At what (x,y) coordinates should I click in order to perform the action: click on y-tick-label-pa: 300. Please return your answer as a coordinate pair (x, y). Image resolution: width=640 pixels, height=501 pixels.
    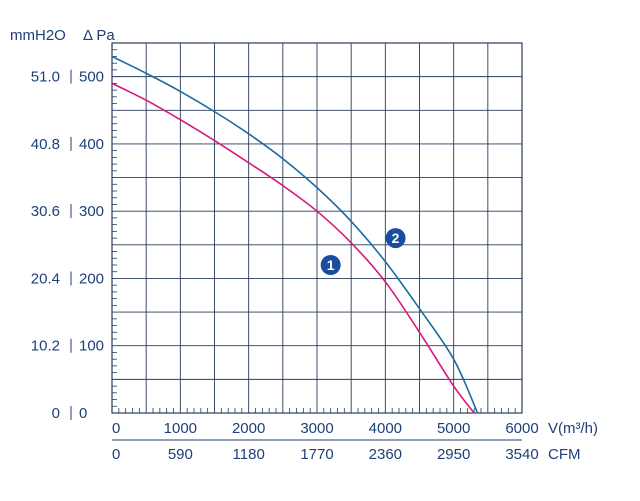
    Looking at the image, I should click on (91, 211).